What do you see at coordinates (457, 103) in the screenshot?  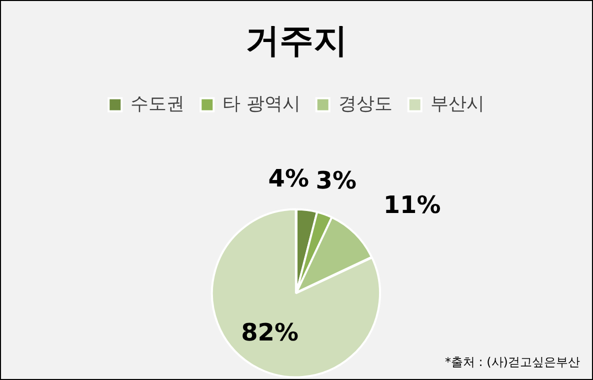 I see `legend-label: 부산시` at bounding box center [457, 103].